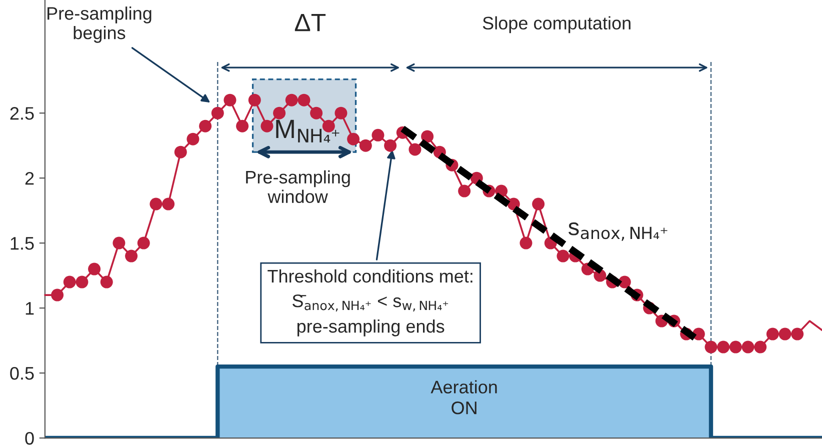 The height and width of the screenshot is (448, 822). What do you see at coordinates (22, 243) in the screenshot?
I see `y-tick-label: 1.5` at bounding box center [22, 243].